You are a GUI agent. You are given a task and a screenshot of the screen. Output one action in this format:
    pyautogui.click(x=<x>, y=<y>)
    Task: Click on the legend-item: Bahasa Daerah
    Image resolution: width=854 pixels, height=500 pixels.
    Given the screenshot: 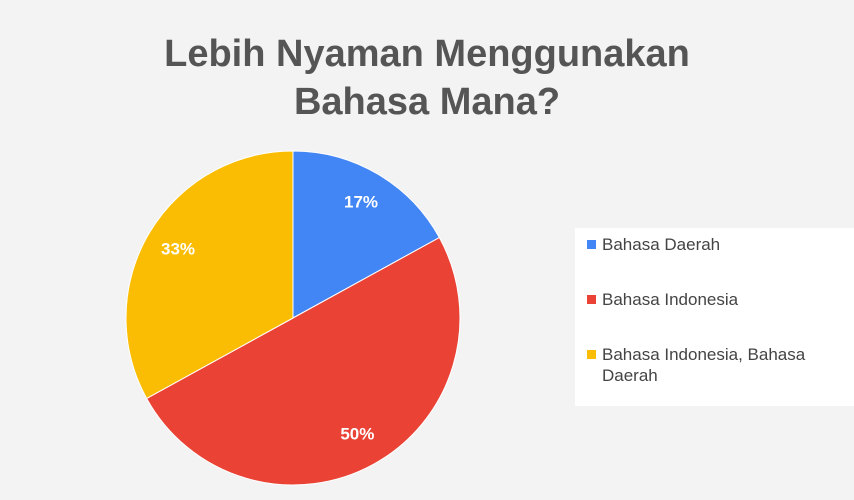 What is the action you would take?
    pyautogui.click(x=714, y=244)
    